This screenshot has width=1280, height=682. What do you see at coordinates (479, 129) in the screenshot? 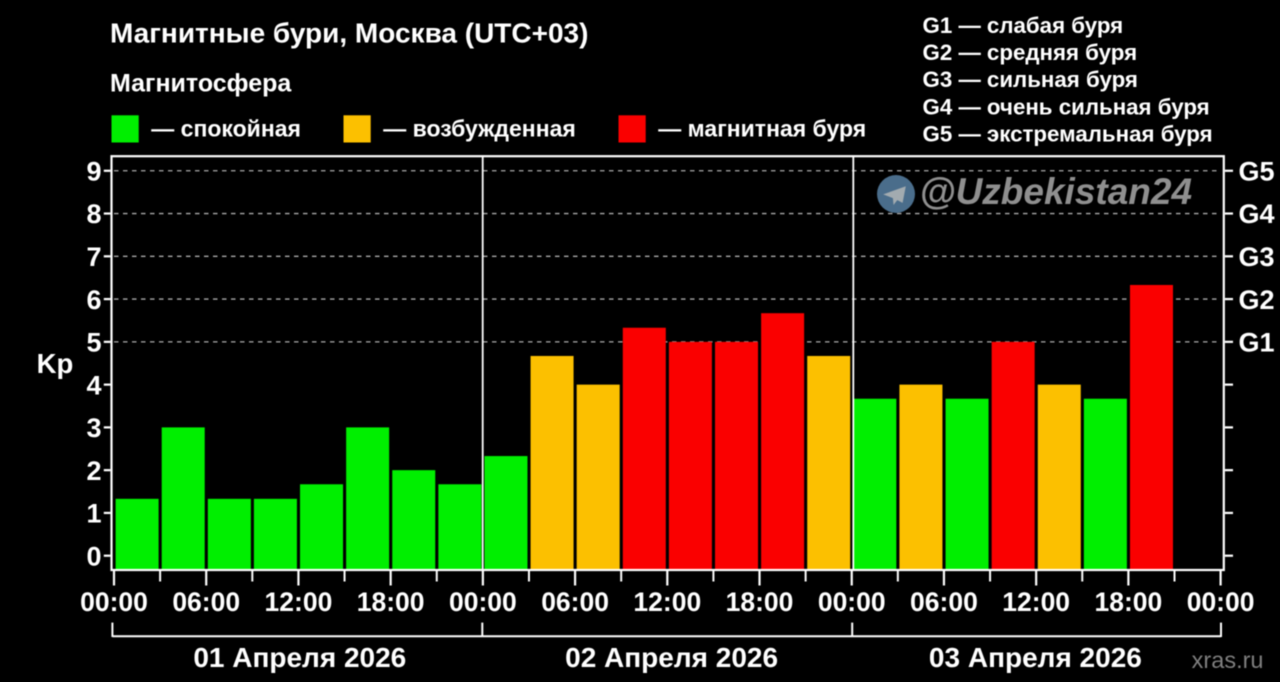
I see `svg-text: — возбужденная` at bounding box center [479, 129].